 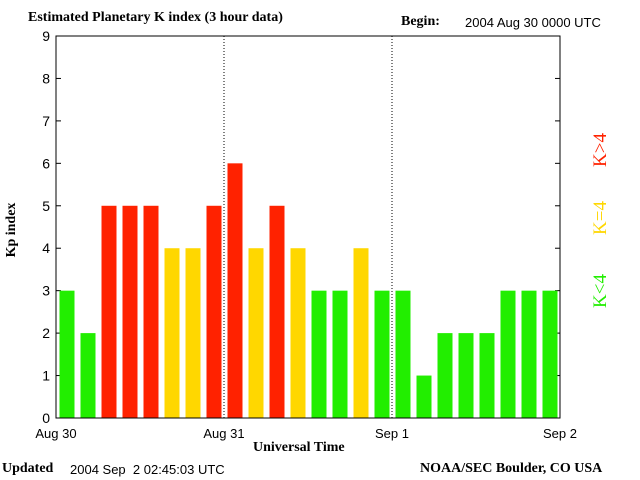 I want to click on x-tick-label: Sep 1, so click(x=392, y=433).